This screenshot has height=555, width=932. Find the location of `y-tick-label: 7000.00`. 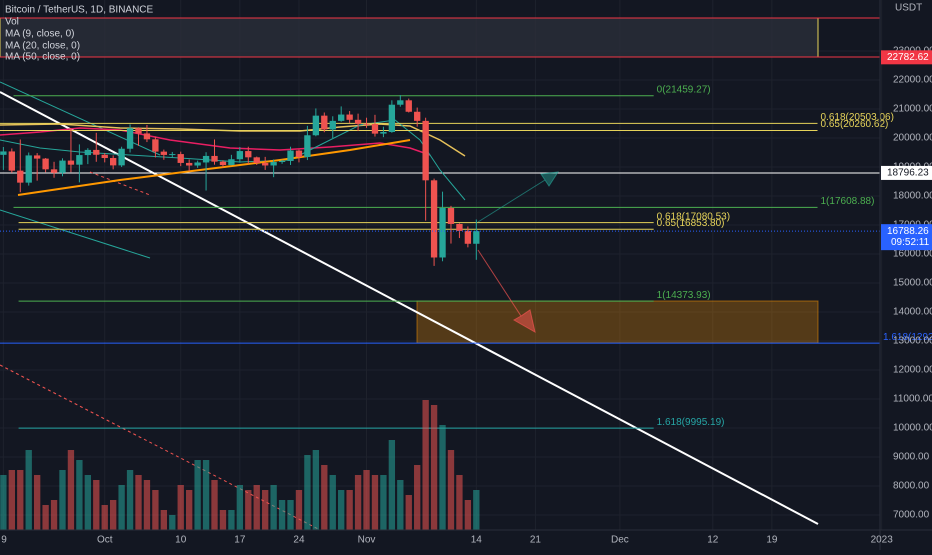

y-tick-label: 7000.00 is located at coordinates (911, 515).